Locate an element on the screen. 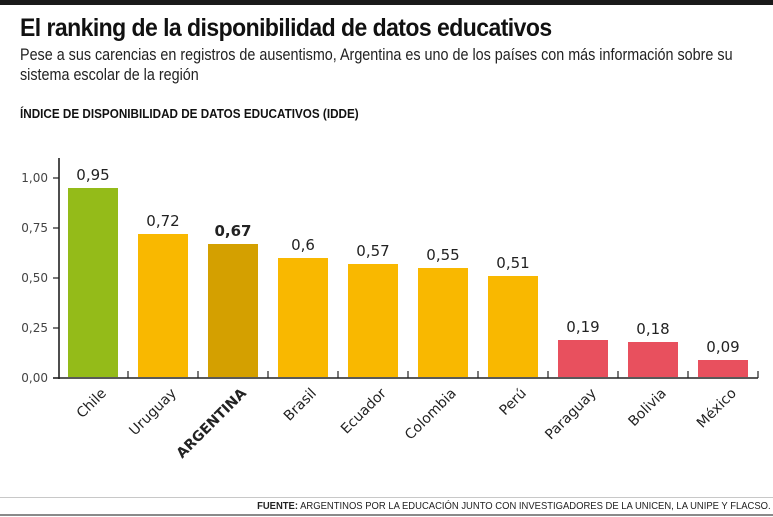 The height and width of the screenshot is (517, 773). bar-colombia is located at coordinates (443, 322).